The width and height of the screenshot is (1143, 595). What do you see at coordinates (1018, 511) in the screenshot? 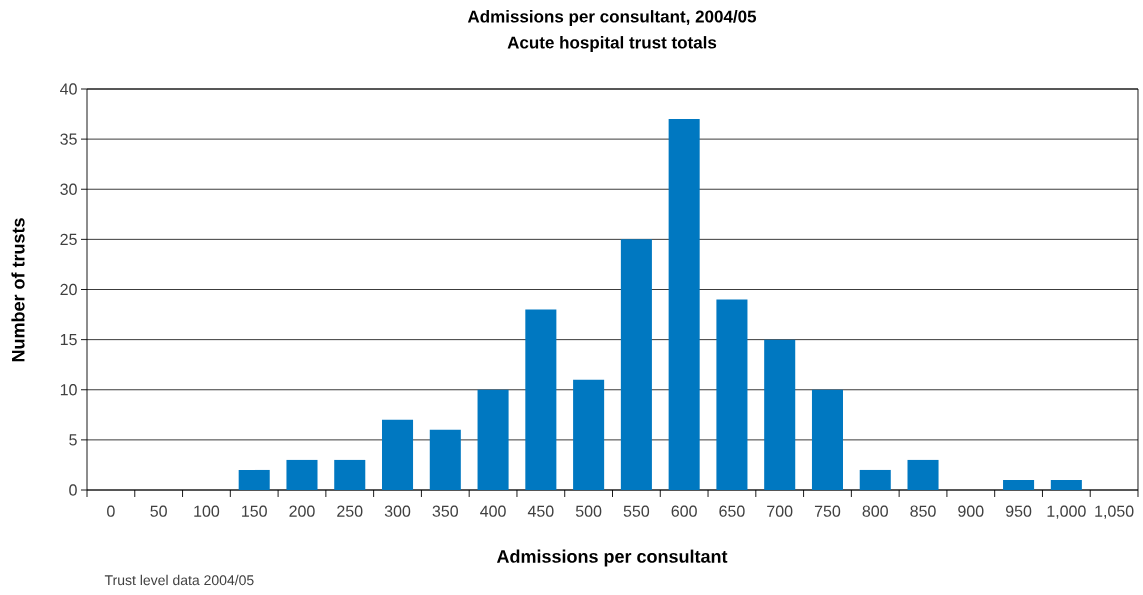
I see `x-tick-label: 950` at bounding box center [1018, 511].